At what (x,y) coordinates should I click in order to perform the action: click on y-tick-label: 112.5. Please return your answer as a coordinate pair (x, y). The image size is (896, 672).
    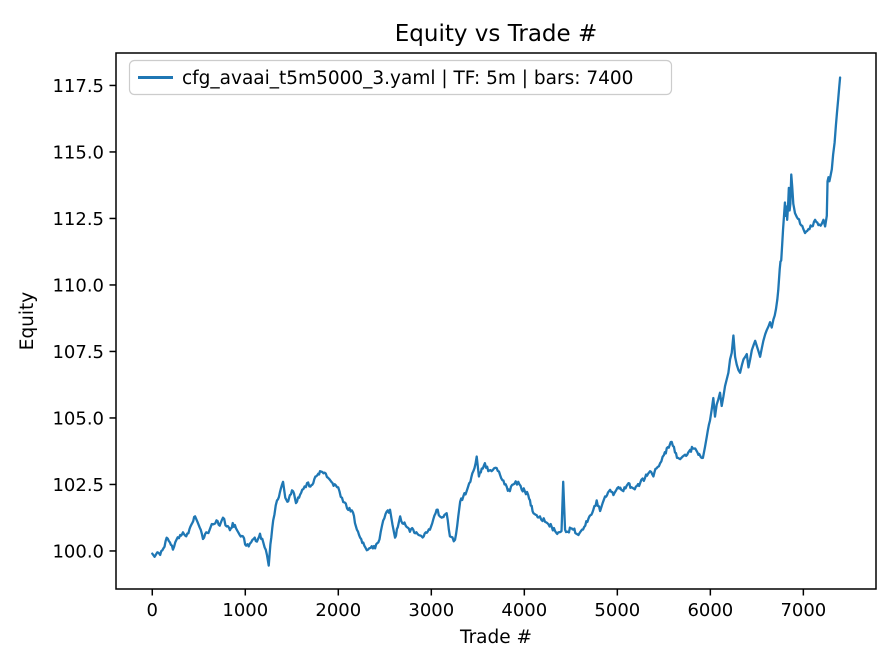
    Looking at the image, I should click on (78, 219).